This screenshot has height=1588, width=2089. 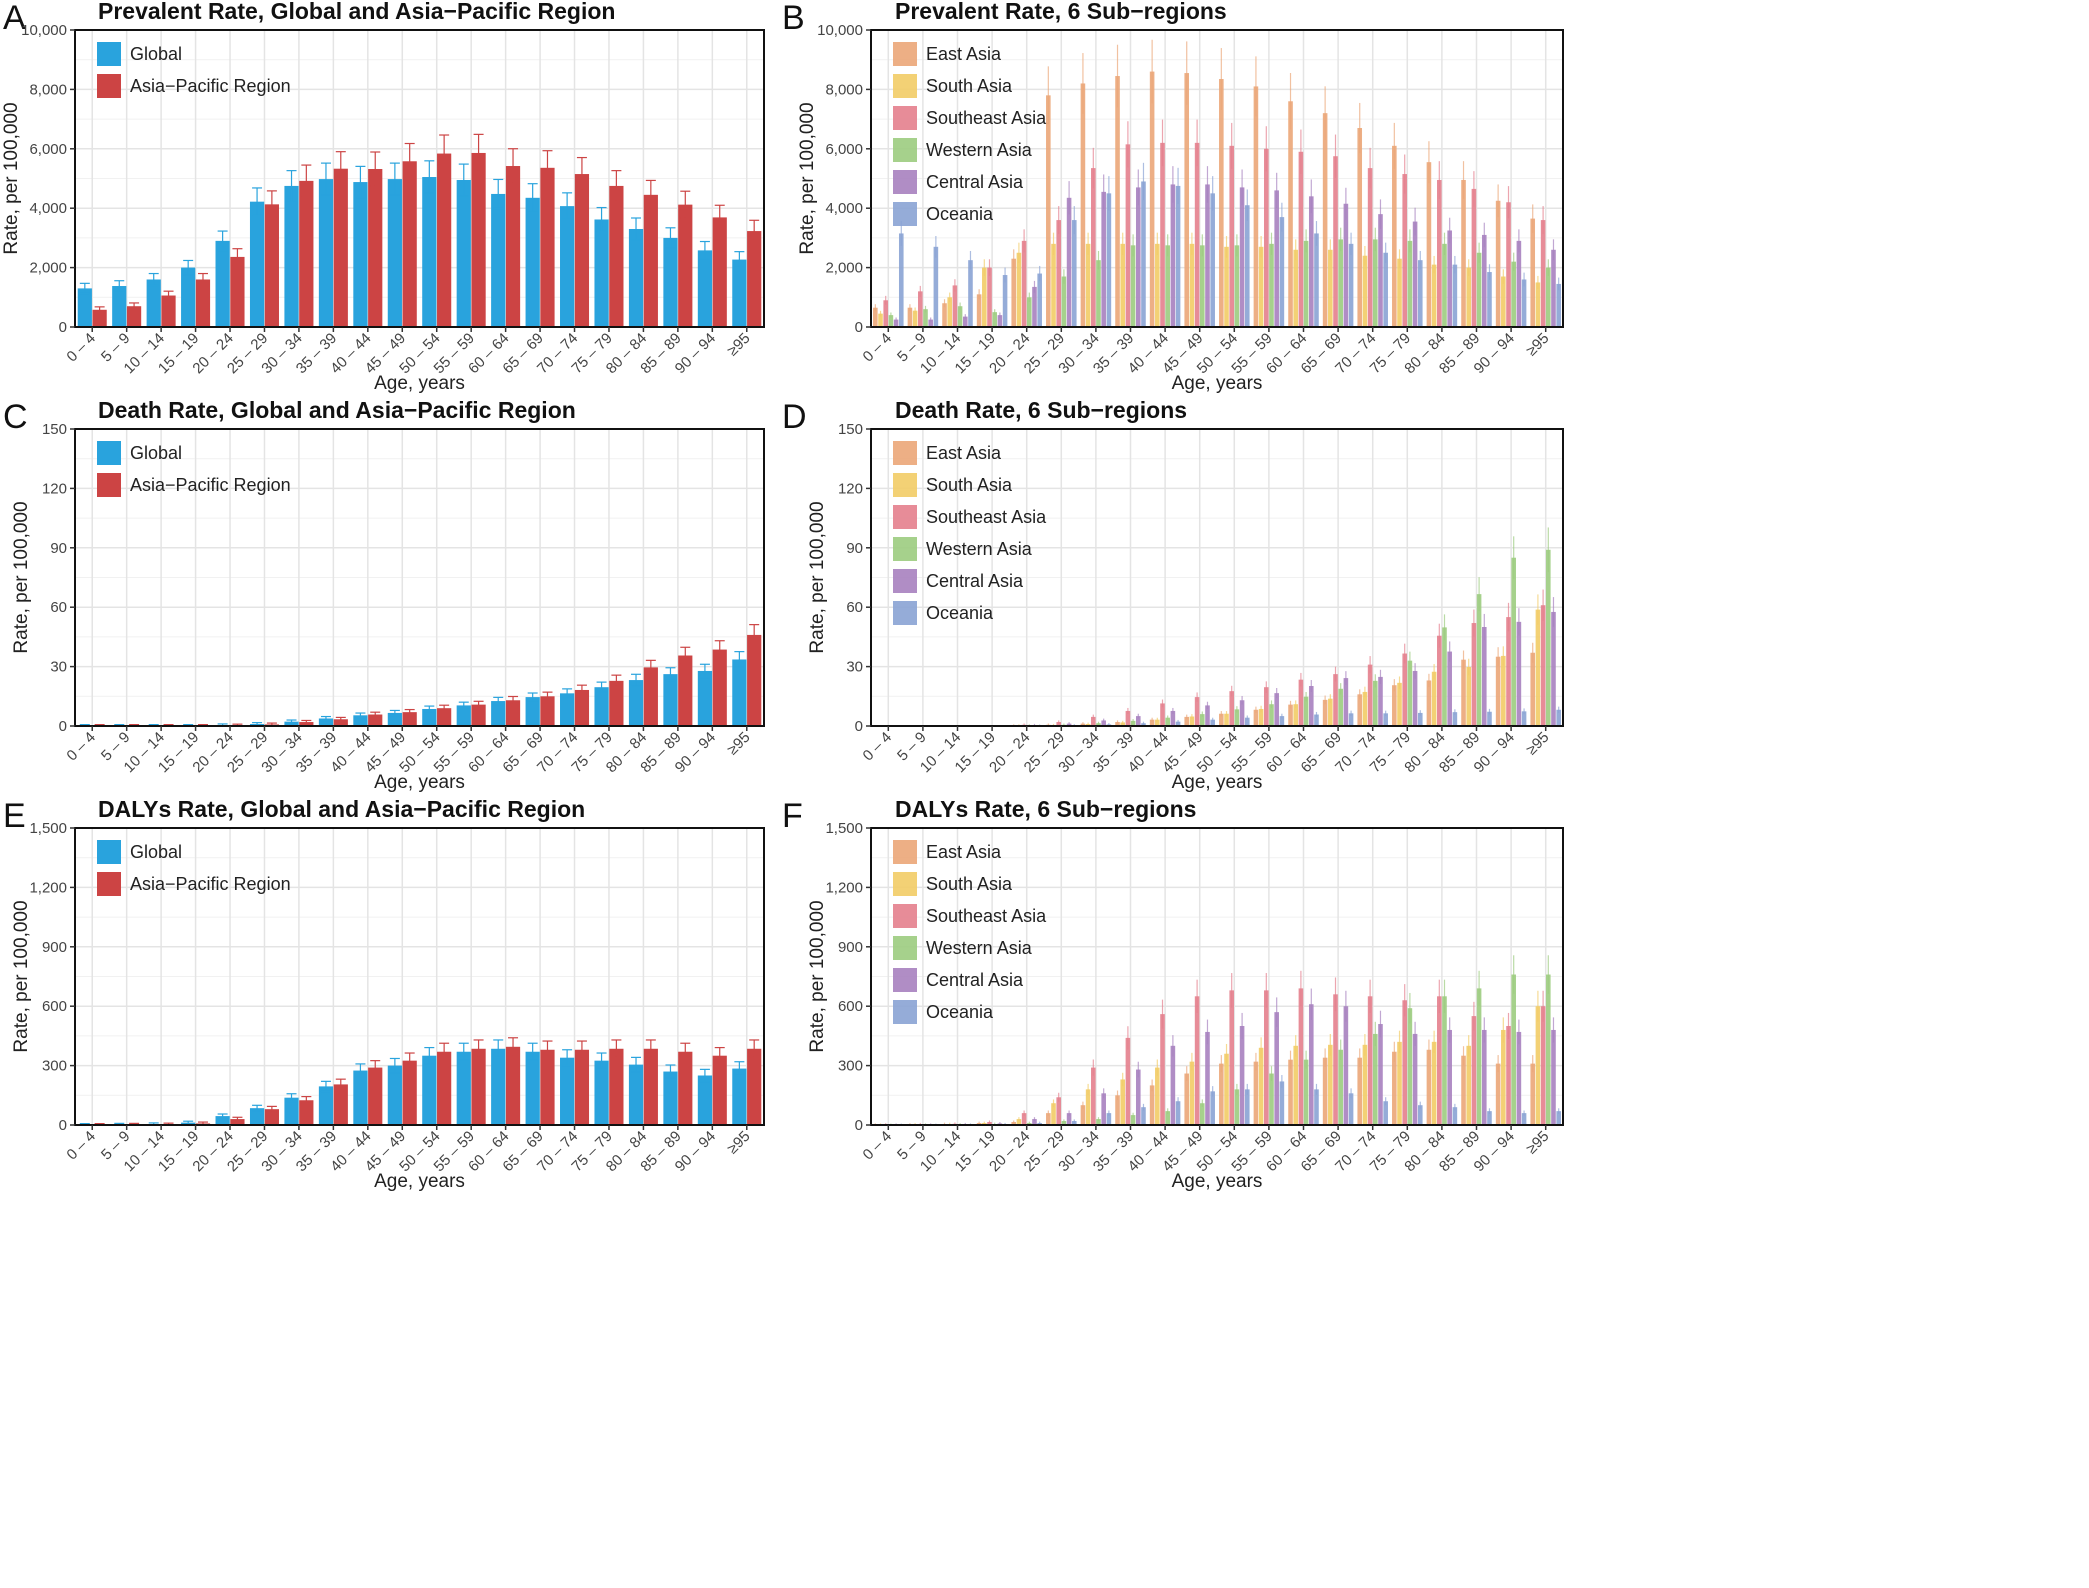 What do you see at coordinates (156, 54) in the screenshot?
I see `legend-label: Global` at bounding box center [156, 54].